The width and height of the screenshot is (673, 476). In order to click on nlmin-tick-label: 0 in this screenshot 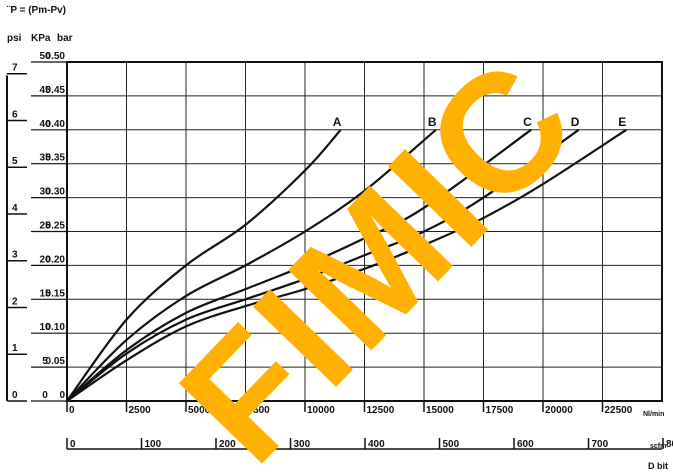, I will do `click(72, 410)`.